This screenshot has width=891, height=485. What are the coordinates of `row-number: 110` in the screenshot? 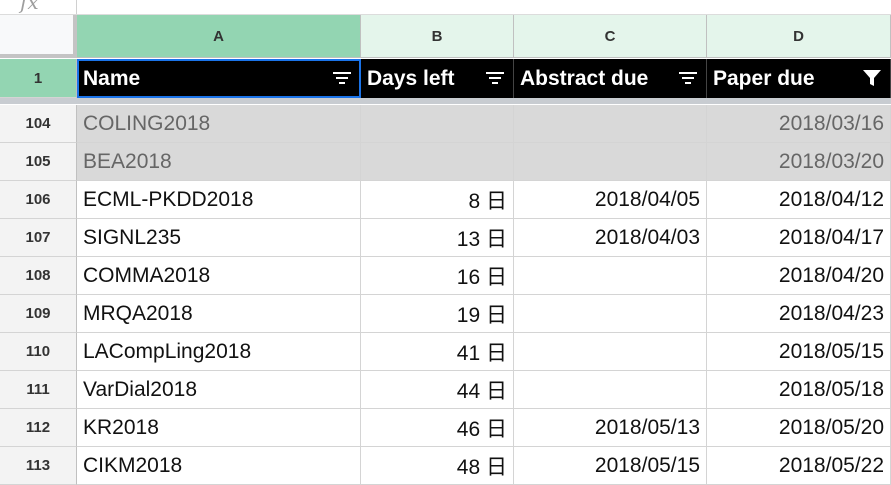 It's located at (38, 352).